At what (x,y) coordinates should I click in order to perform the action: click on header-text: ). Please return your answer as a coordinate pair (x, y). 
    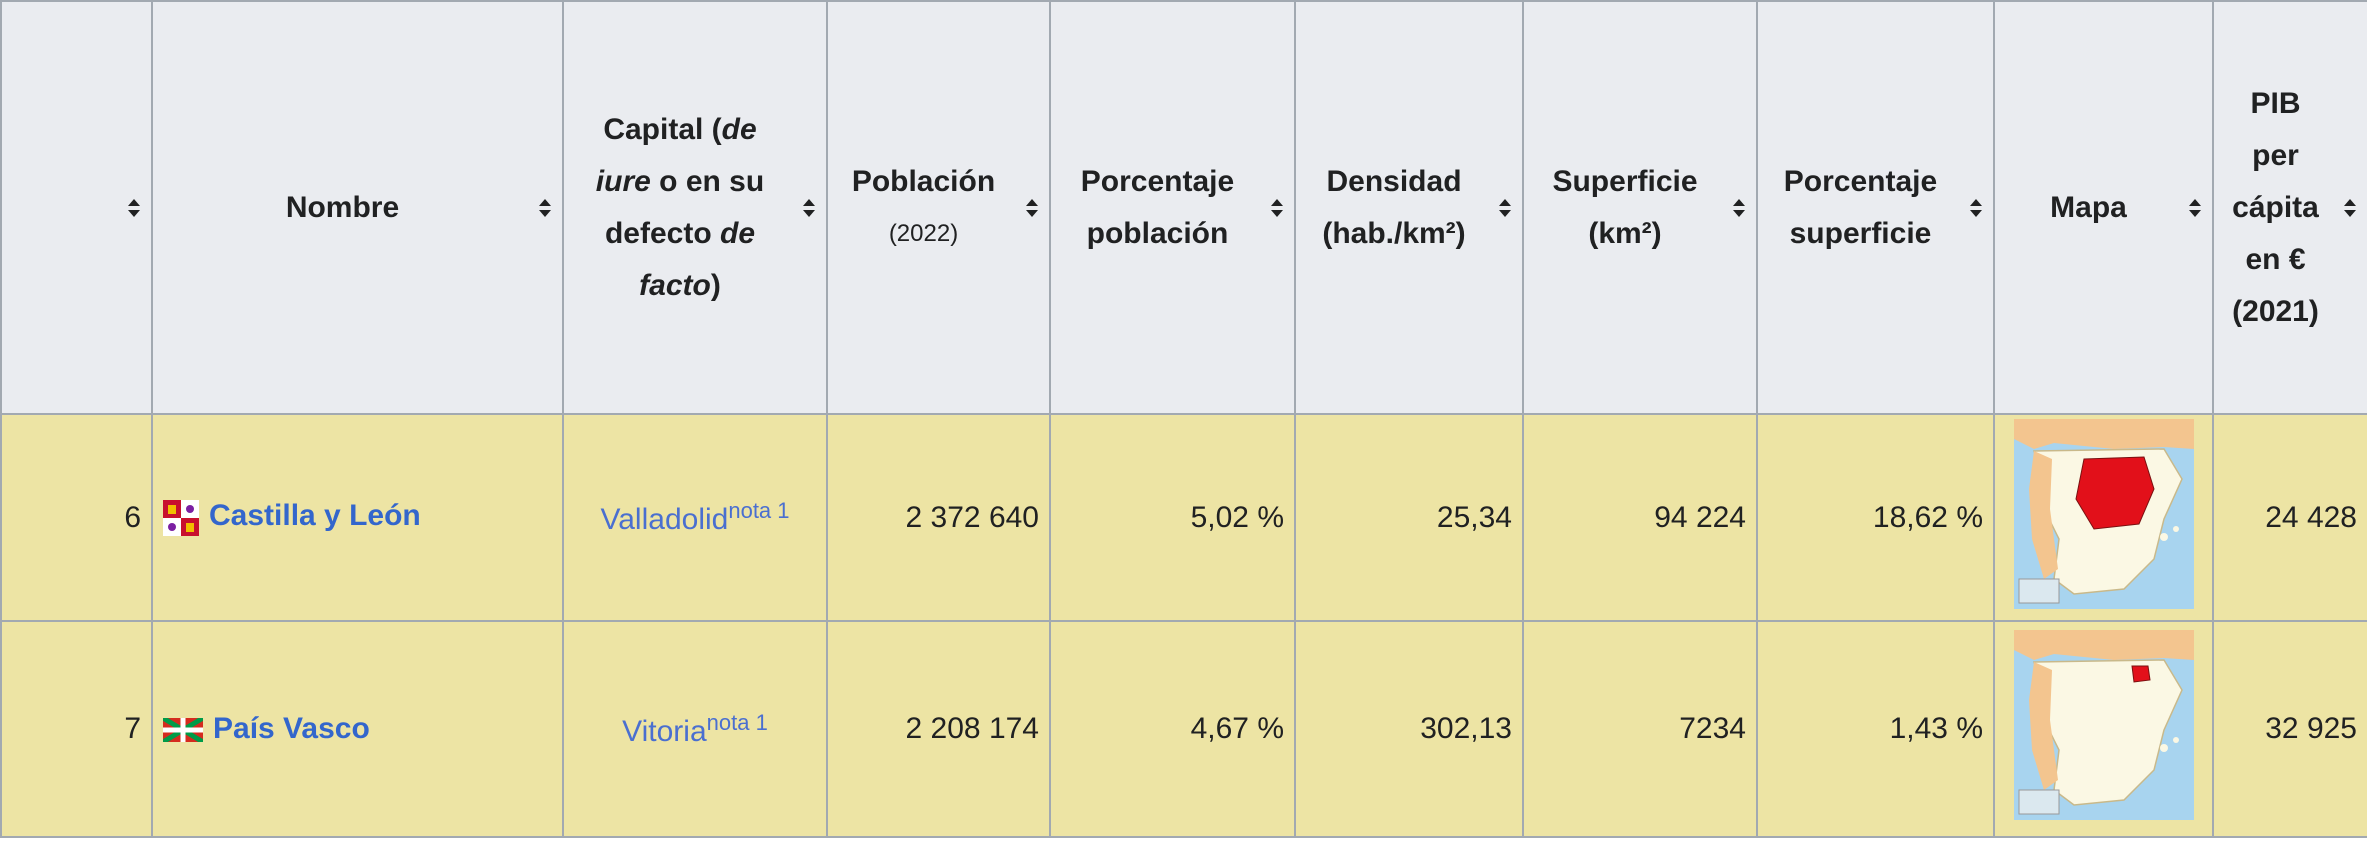
    Looking at the image, I should click on (715, 285).